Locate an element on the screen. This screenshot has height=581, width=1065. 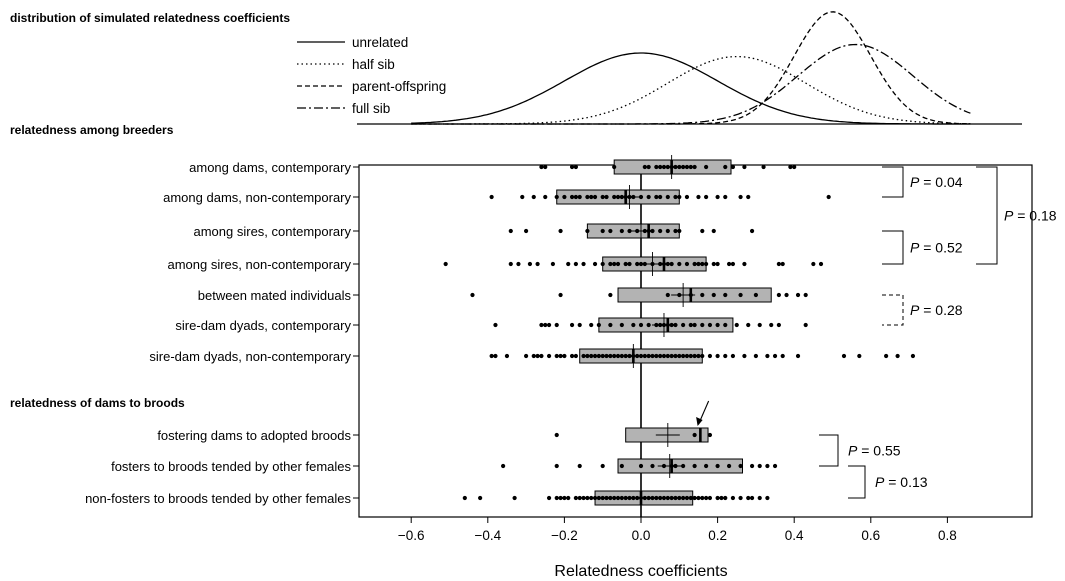
density-panel is located at coordinates (689, 68).